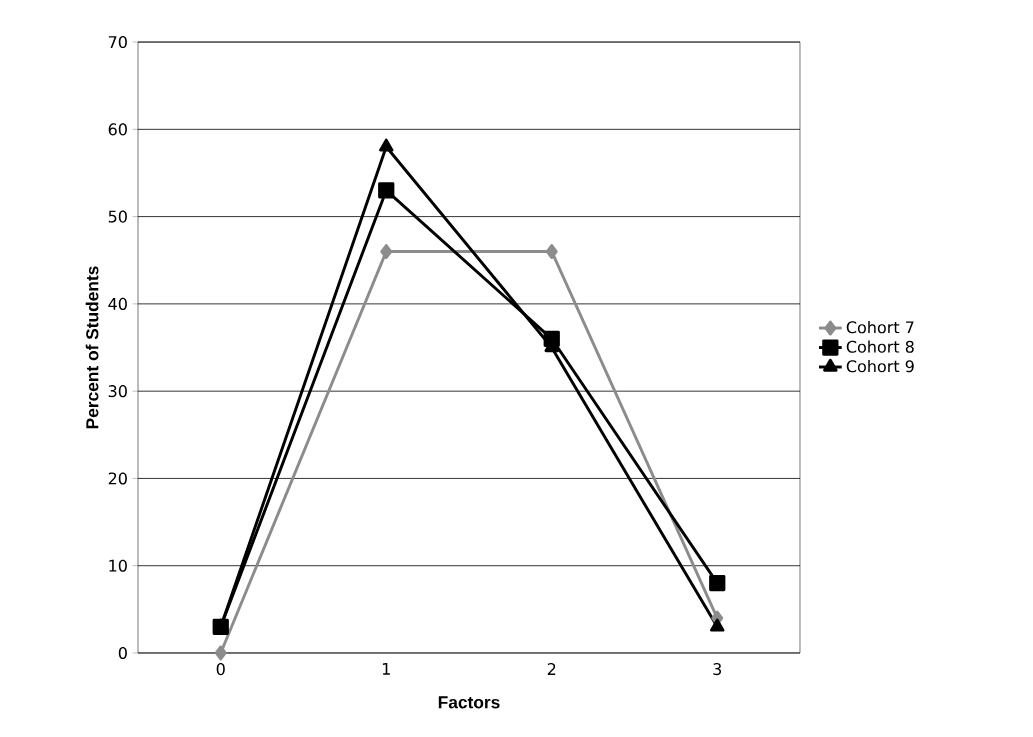 The image size is (1033, 737). What do you see at coordinates (386, 669) in the screenshot?
I see `x-tick-label: 1` at bounding box center [386, 669].